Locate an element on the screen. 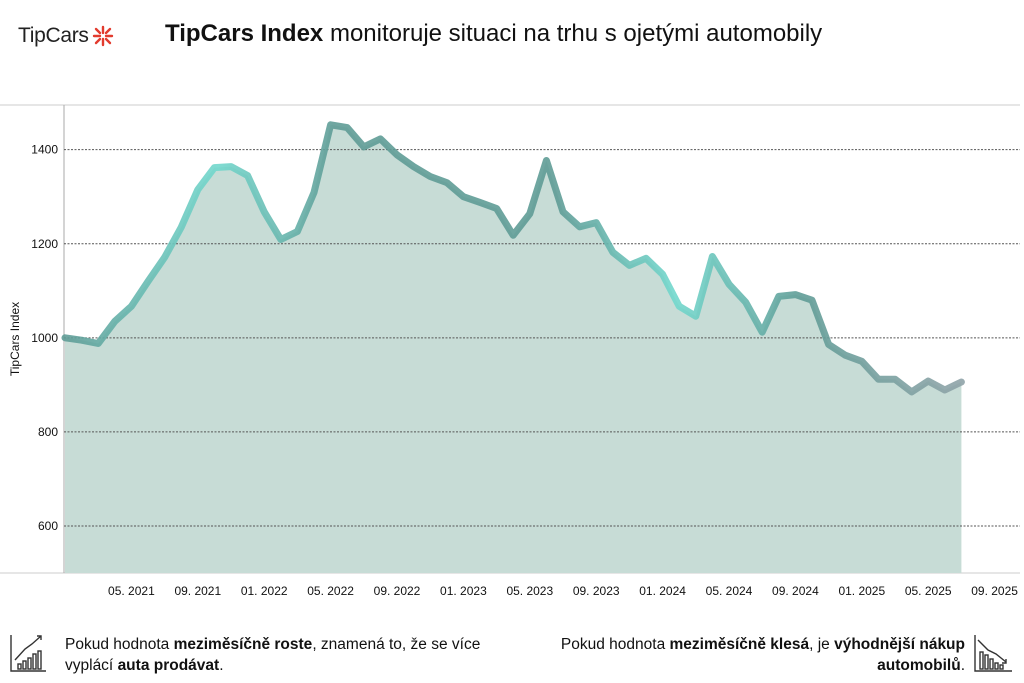 Image resolution: width=1024 pixels, height=683 pixels. y-tick-label: 1400 is located at coordinates (44, 150).